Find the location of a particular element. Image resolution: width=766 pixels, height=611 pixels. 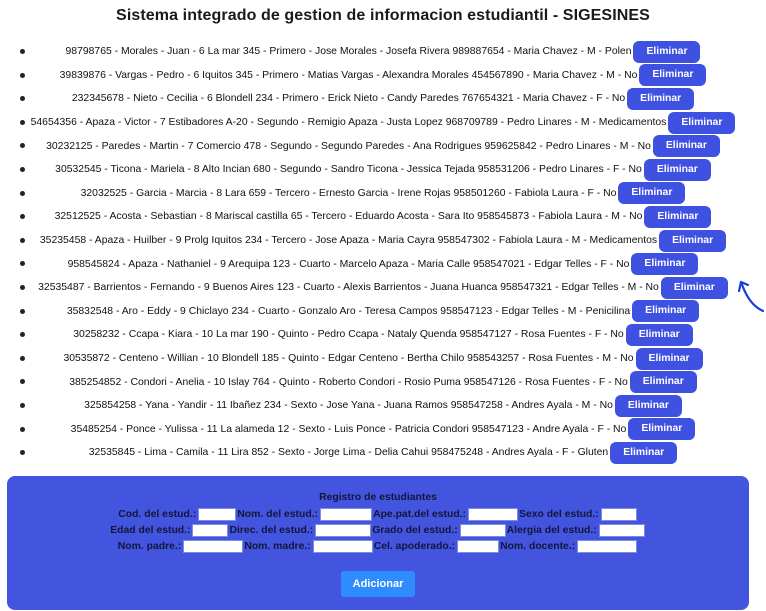

apepat-label: Ape.pat.del estud.: is located at coordinates (420, 514).